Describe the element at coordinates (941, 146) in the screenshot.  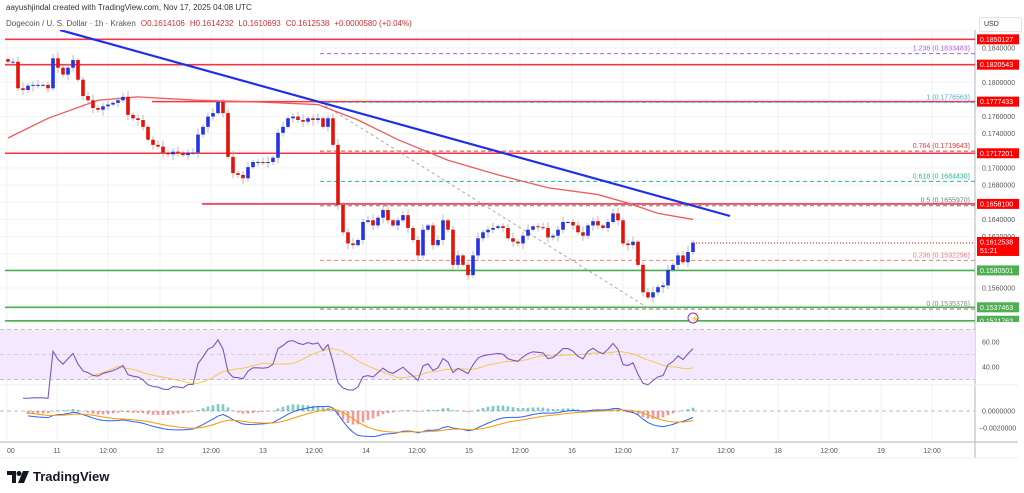
I see `fib-level-label: 0.764 (0.1719643)` at that location.